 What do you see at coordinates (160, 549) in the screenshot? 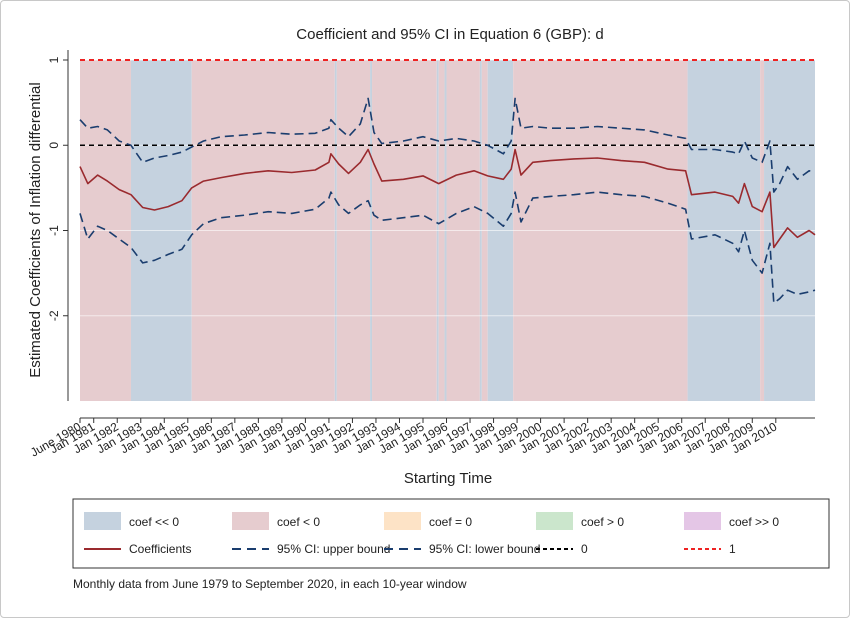
I see `legend-label: Coefficients` at bounding box center [160, 549].